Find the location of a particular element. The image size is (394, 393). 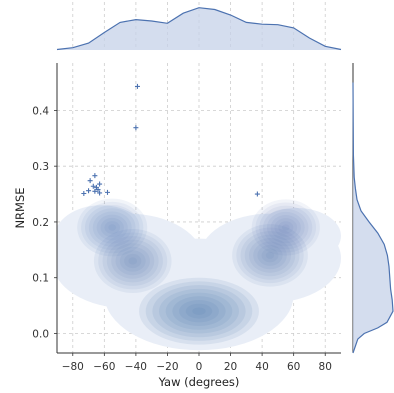

y-marginal-density-line is located at coordinates (373, 218).